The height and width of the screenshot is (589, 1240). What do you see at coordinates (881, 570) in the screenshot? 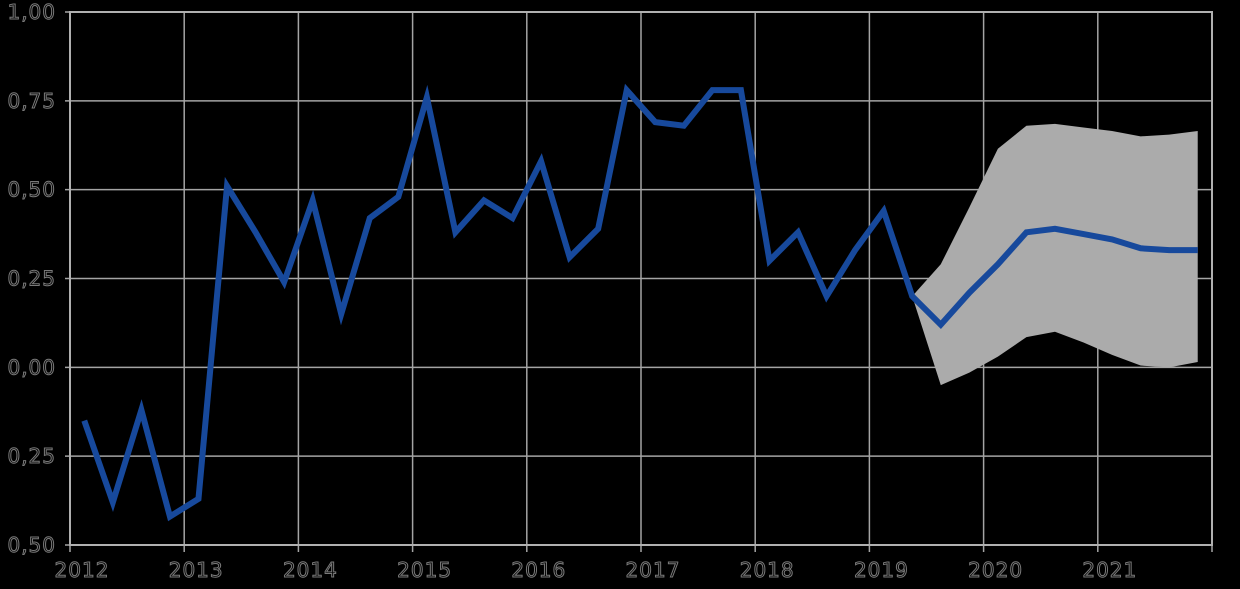
I see `x-tick-label: 2019` at bounding box center [881, 570].